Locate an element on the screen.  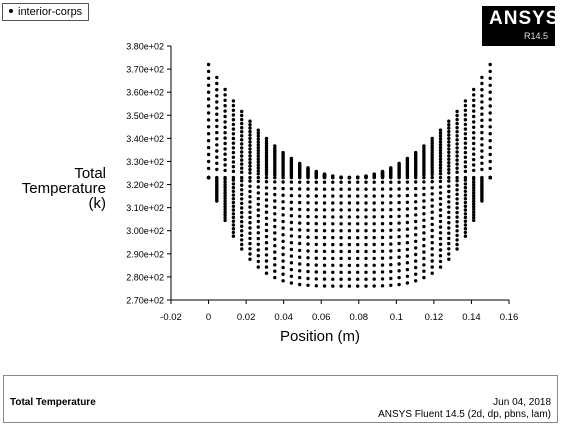
x-tick-label: 0.12 is located at coordinates (434, 317).